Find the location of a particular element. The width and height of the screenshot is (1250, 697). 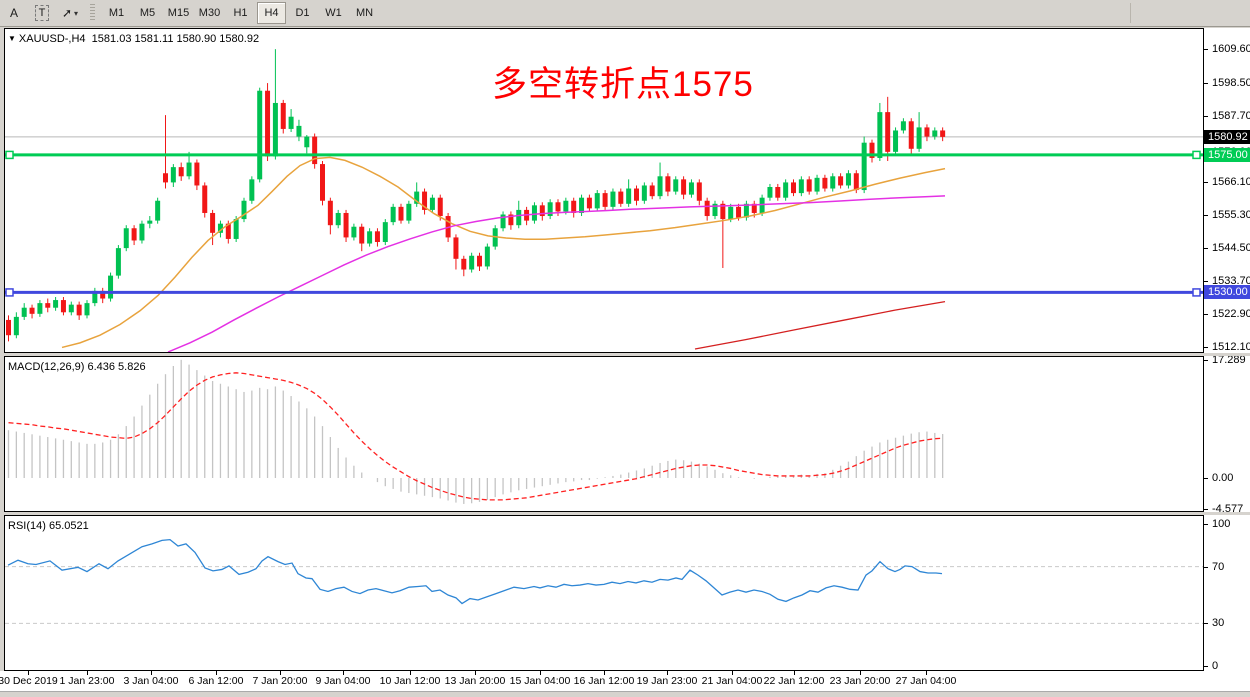

timeframe-m30-button: M30 is located at coordinates (209, 13).